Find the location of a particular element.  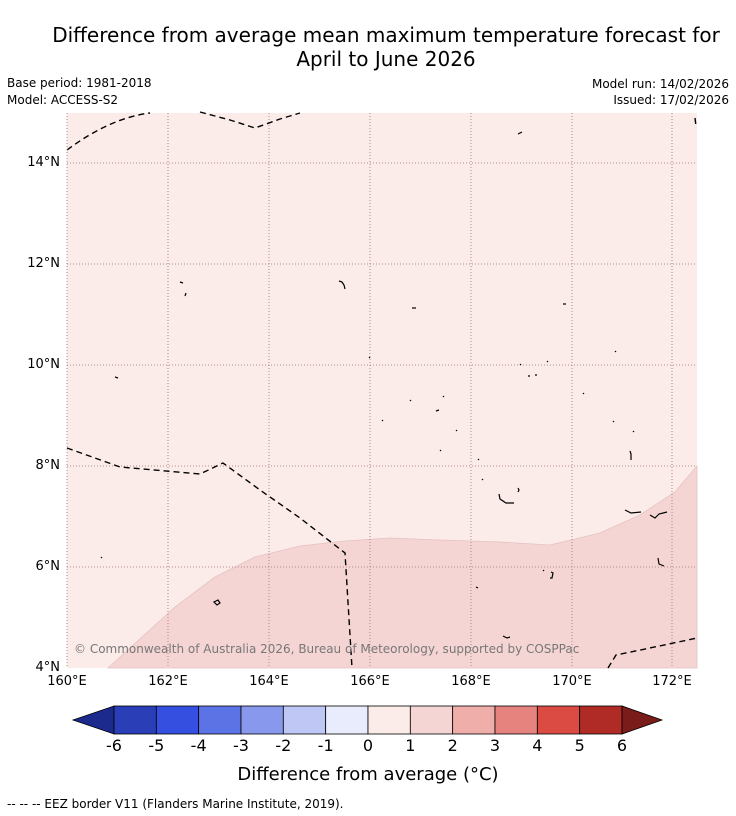

colorbar-tick-label: 5 is located at coordinates (579, 745).